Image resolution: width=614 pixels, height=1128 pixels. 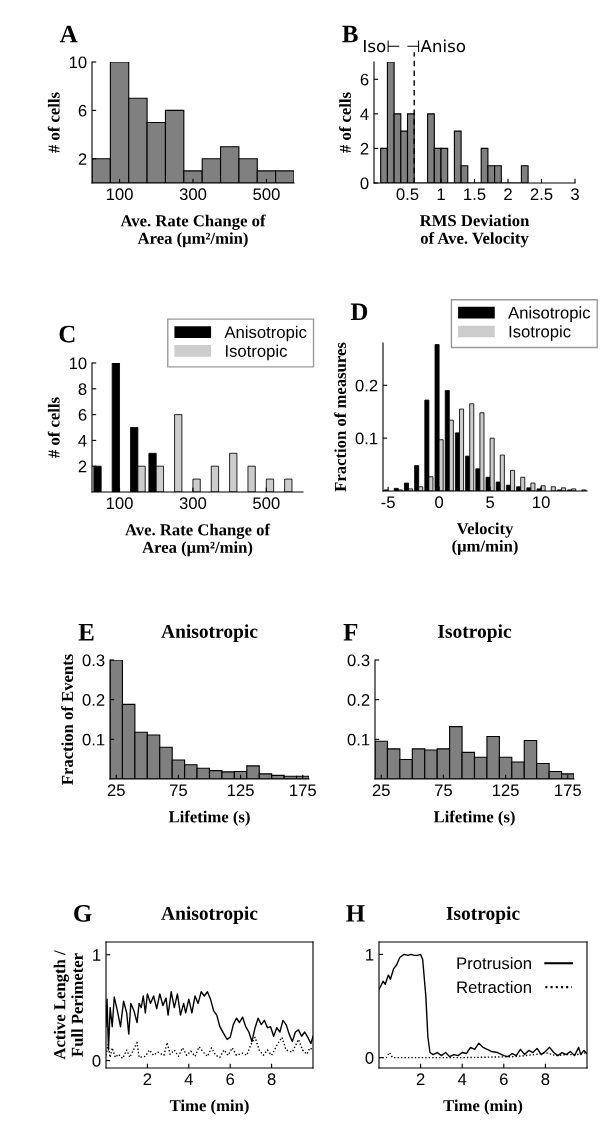 What do you see at coordinates (494, 987) in the screenshot?
I see `legend-label: Retraction` at bounding box center [494, 987].